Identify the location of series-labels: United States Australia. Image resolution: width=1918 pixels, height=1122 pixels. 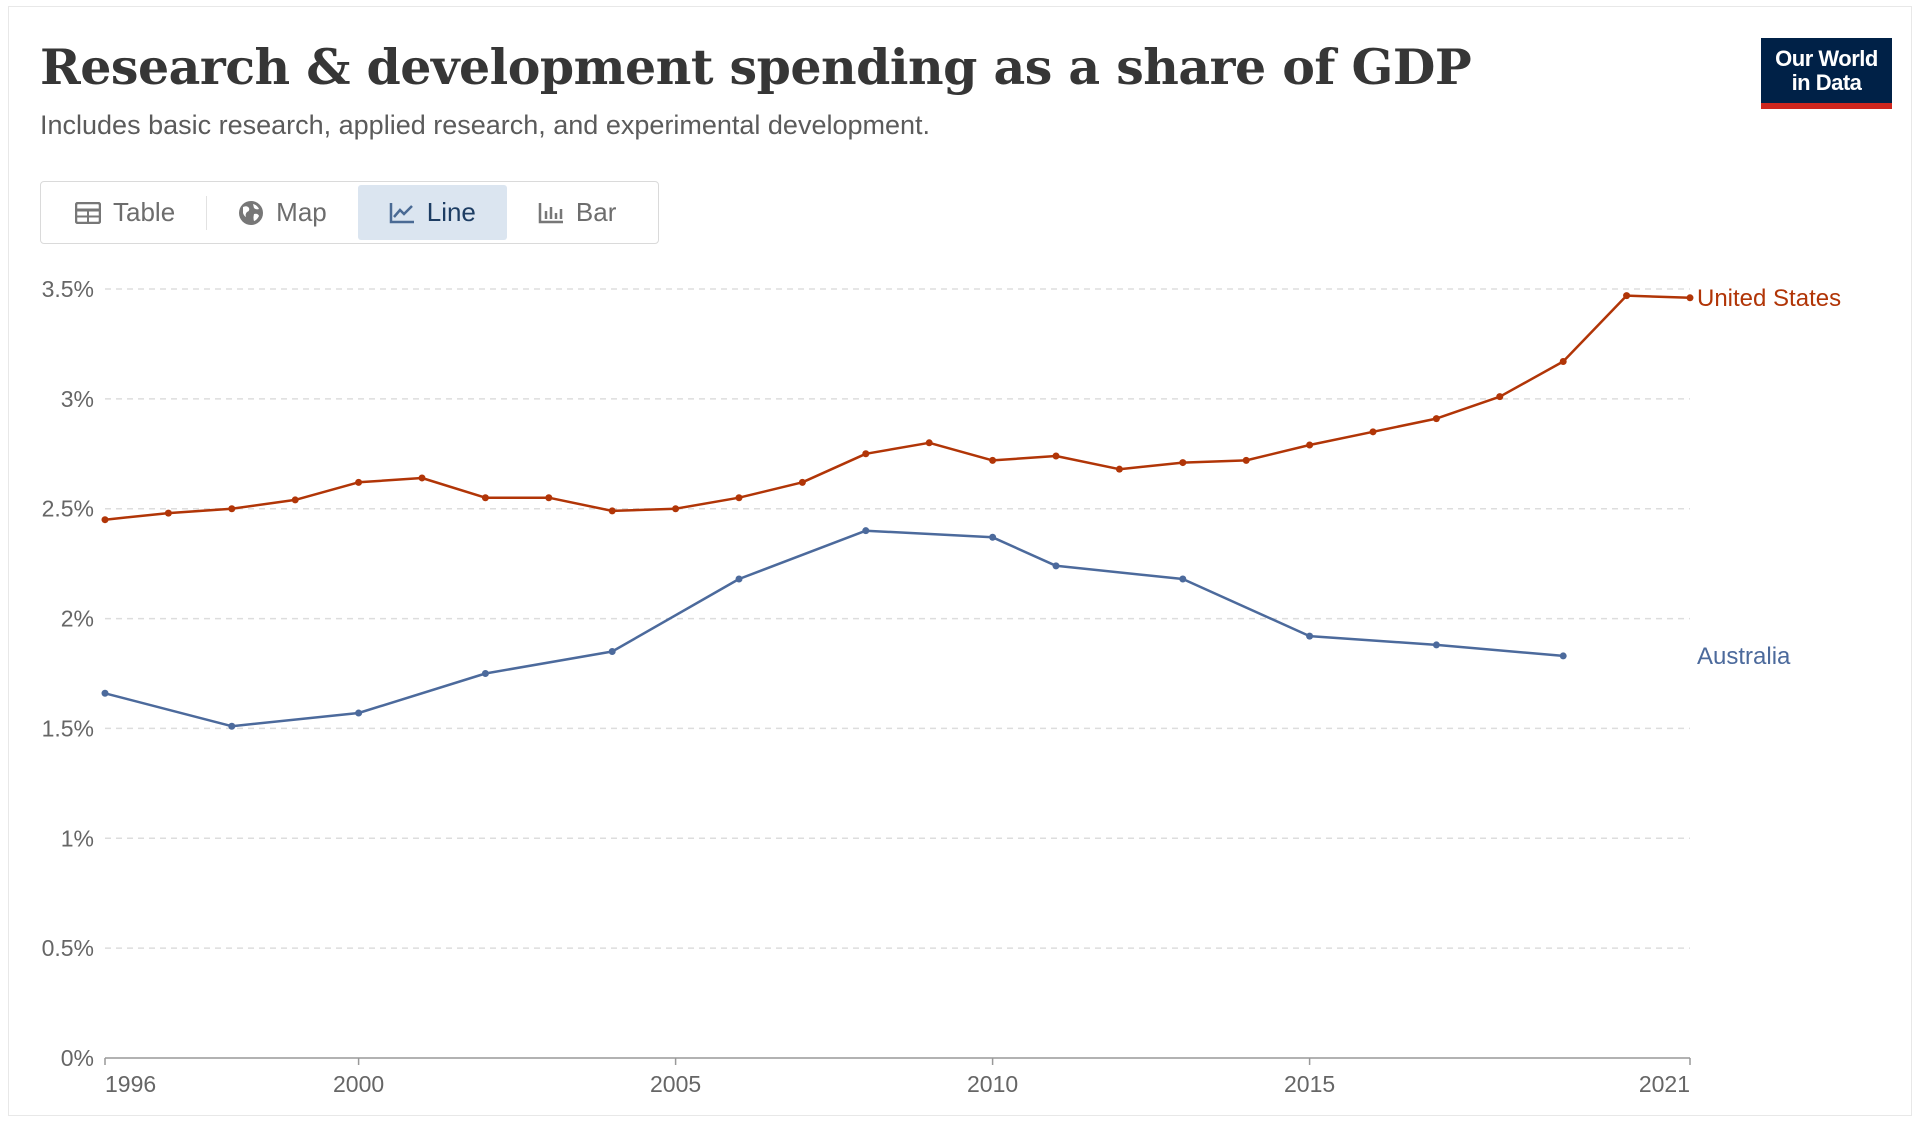
(1769, 477).